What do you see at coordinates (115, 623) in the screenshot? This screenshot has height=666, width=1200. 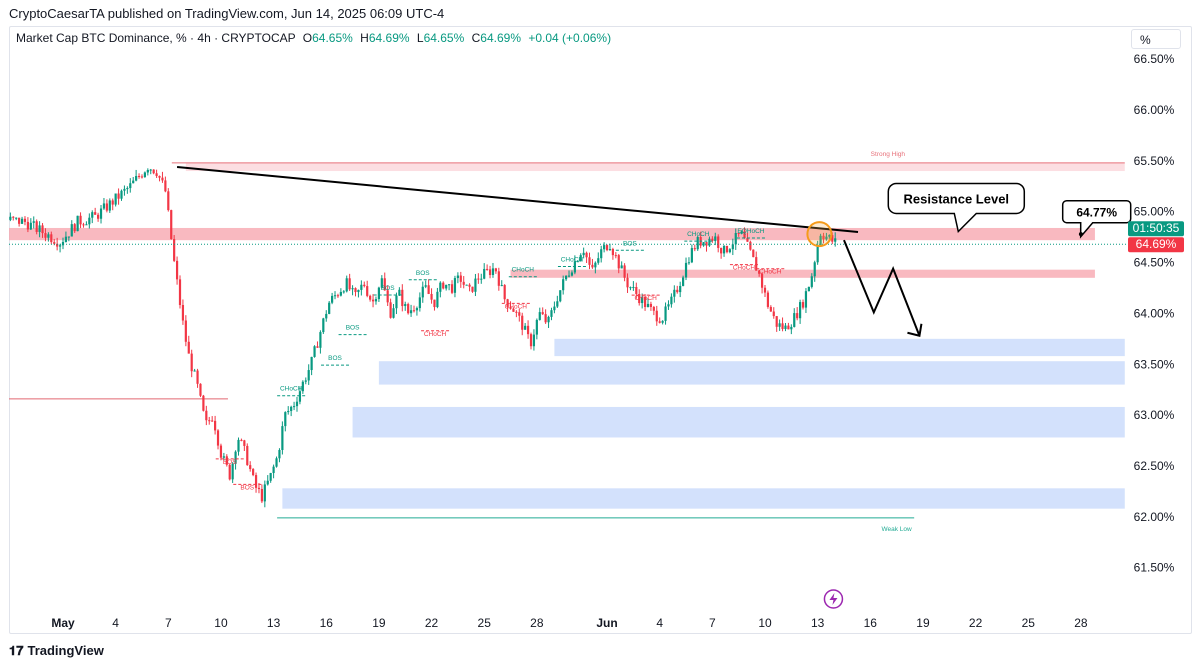 I see `x-tick-label: 4` at bounding box center [115, 623].